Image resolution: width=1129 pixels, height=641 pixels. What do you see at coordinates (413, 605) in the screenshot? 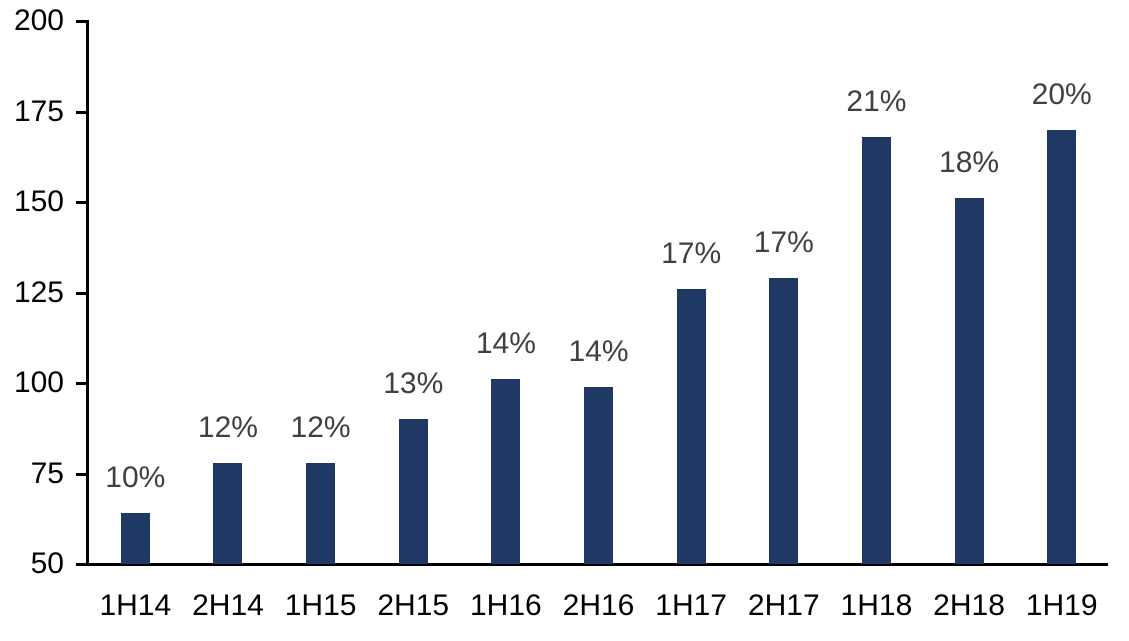
I see `x-tick-label-2H15: 2H15` at bounding box center [413, 605].